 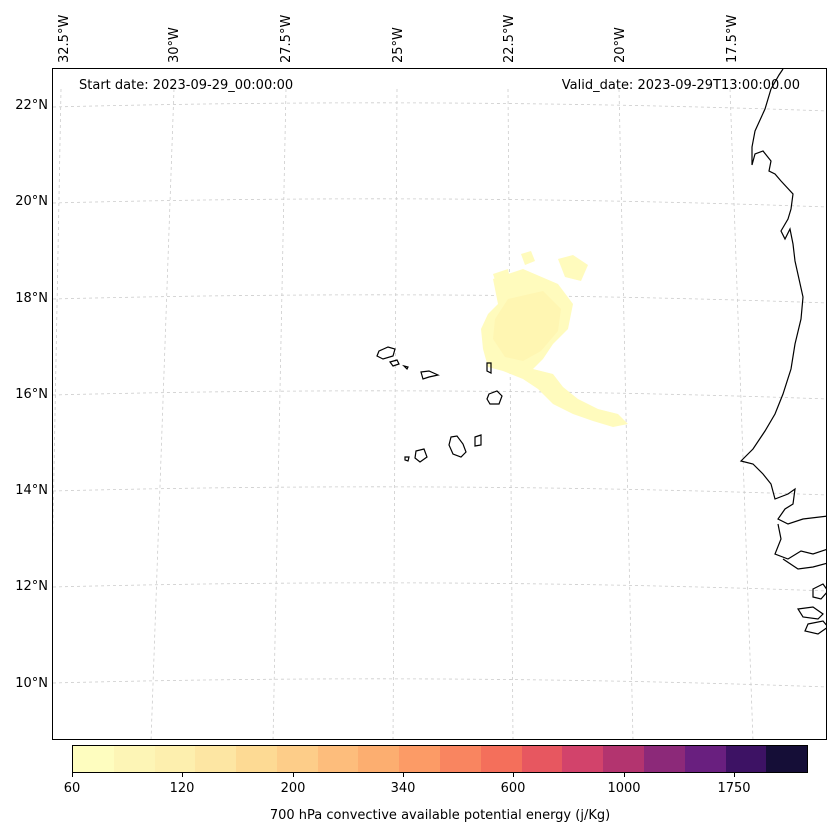 What do you see at coordinates (398, 45) in the screenshot?
I see `lon-label: 25°W` at bounding box center [398, 45].